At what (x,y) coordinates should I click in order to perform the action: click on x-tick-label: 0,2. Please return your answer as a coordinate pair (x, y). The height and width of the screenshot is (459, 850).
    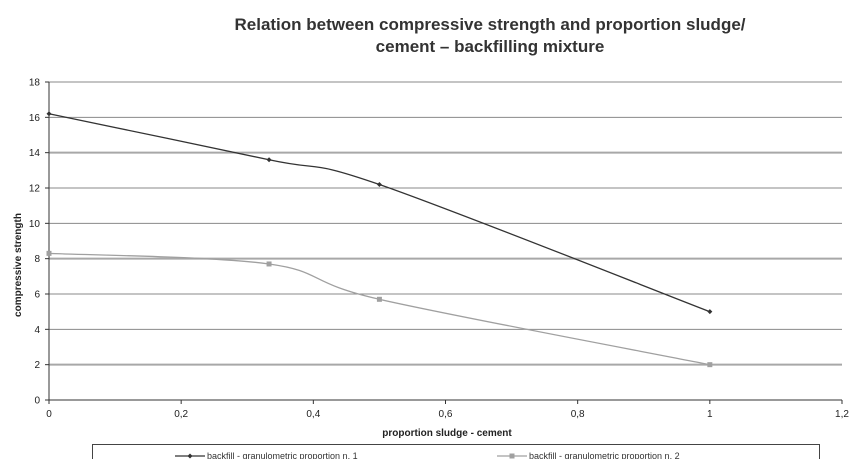
    Looking at the image, I should click on (181, 414).